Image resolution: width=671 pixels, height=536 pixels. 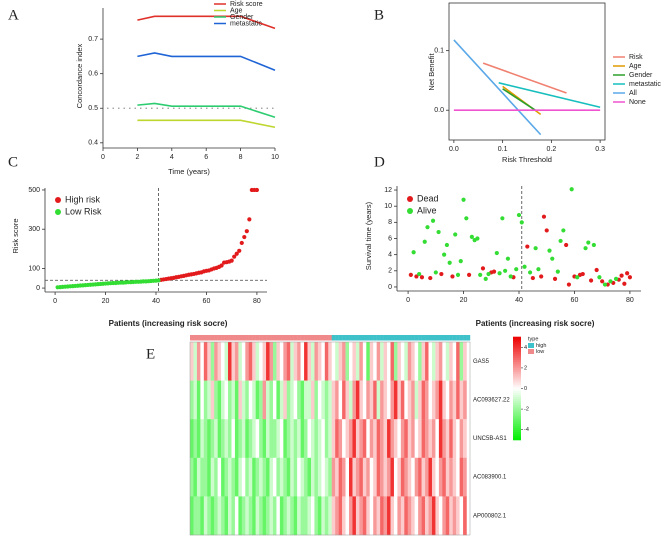 I want to click on y-tick-label: 0.6, so click(x=93, y=74).